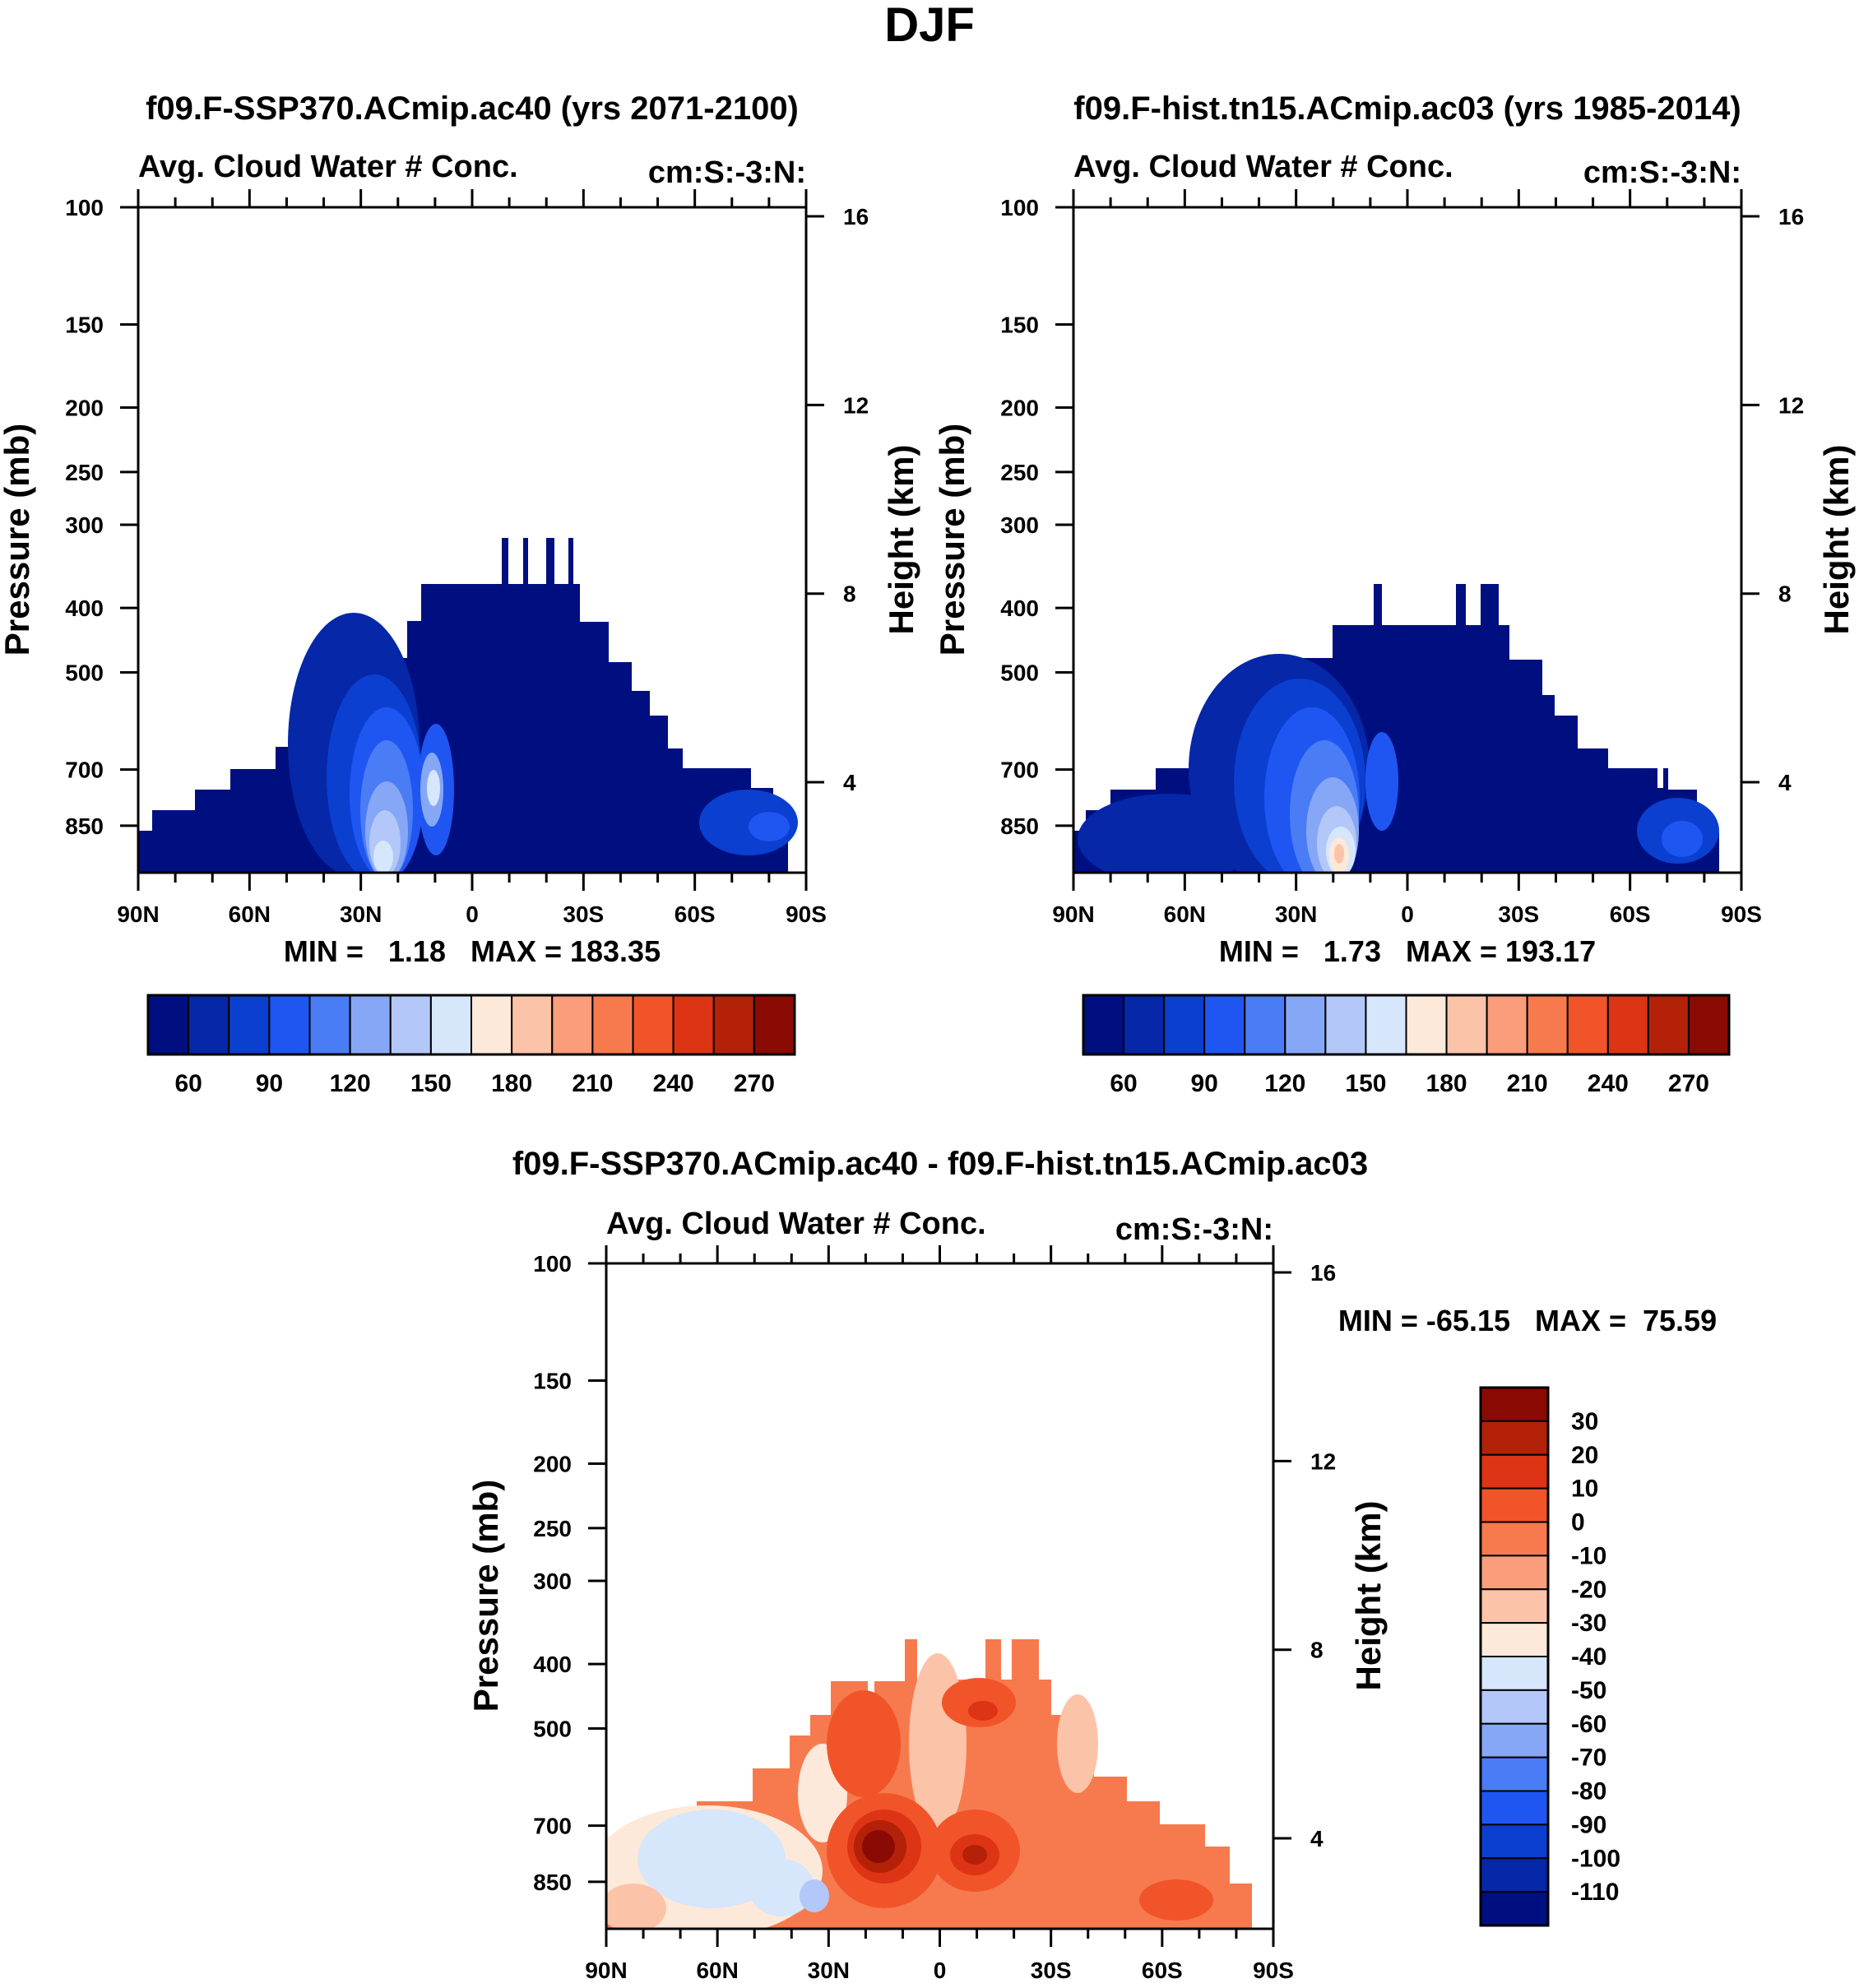 The image size is (1859, 1988). Describe the element at coordinates (1595, 1859) in the screenshot. I see `colorbar-label: -100` at that location.